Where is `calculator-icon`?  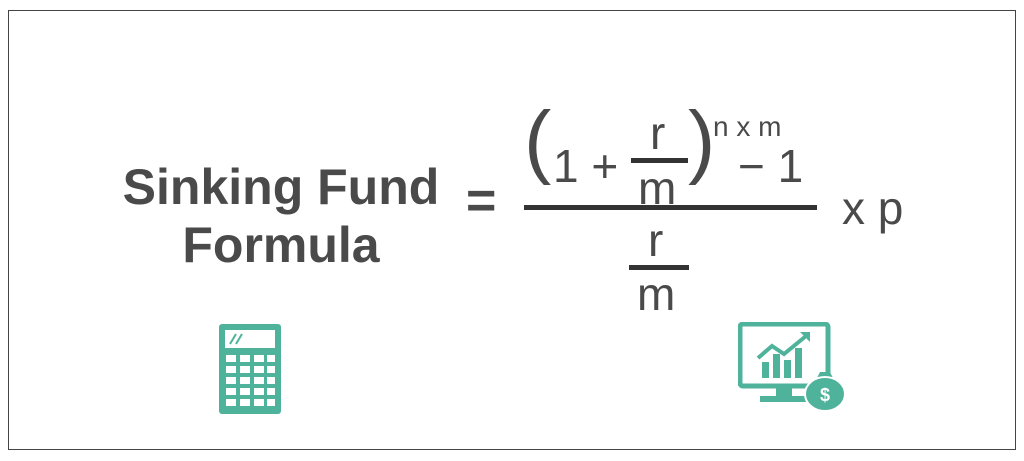 calculator-icon is located at coordinates (250, 369).